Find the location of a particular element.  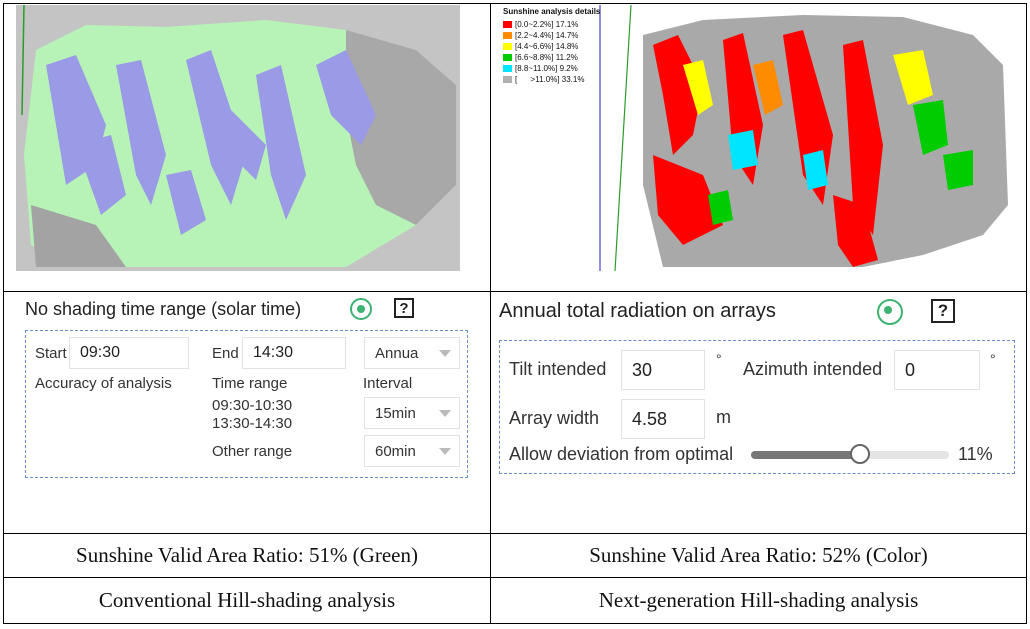

array-width-input: 4.58 is located at coordinates (663, 419).